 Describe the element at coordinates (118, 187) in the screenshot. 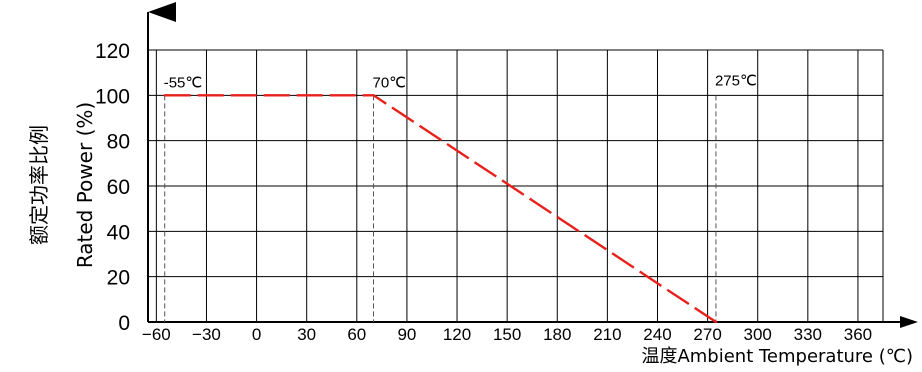

I see `y-tick-label: 60` at that location.